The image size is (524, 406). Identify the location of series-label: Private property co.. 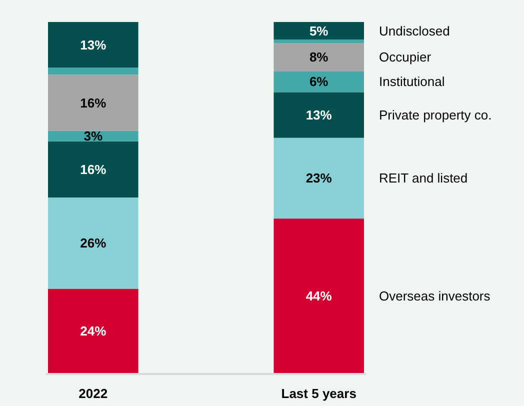
(435, 115).